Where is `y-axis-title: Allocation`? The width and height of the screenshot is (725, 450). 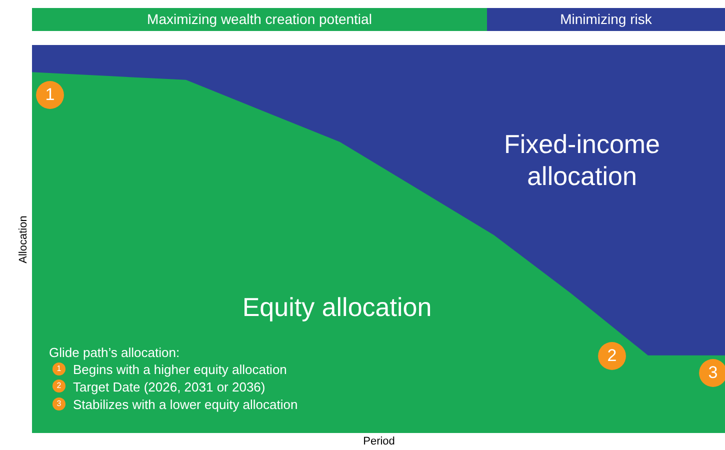
y-axis-title: Allocation is located at coordinates (24, 240).